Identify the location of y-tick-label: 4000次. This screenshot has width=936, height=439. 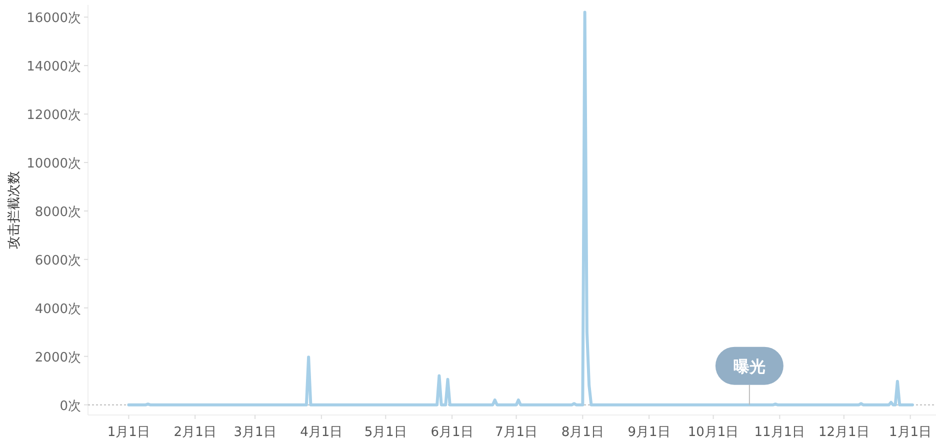
(57, 309).